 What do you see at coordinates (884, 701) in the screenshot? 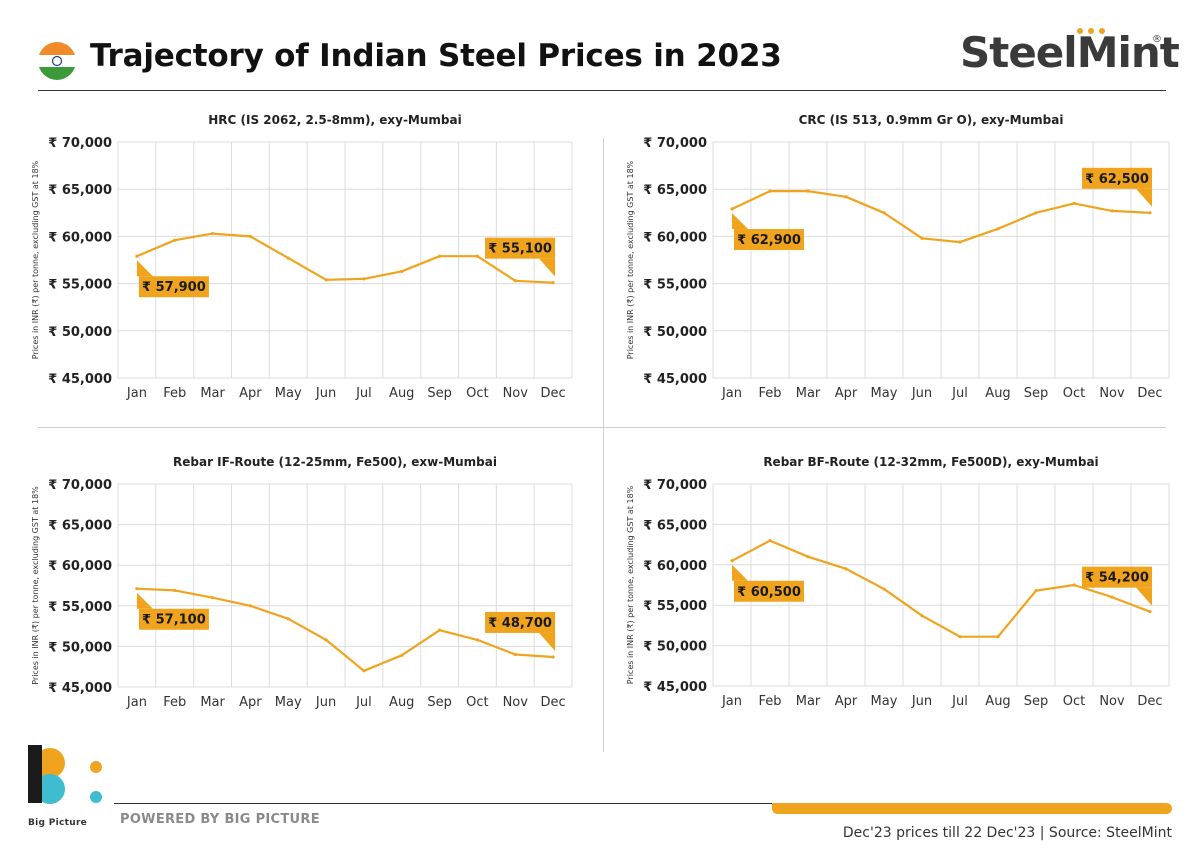
I see `x-tick-label: May` at bounding box center [884, 701].